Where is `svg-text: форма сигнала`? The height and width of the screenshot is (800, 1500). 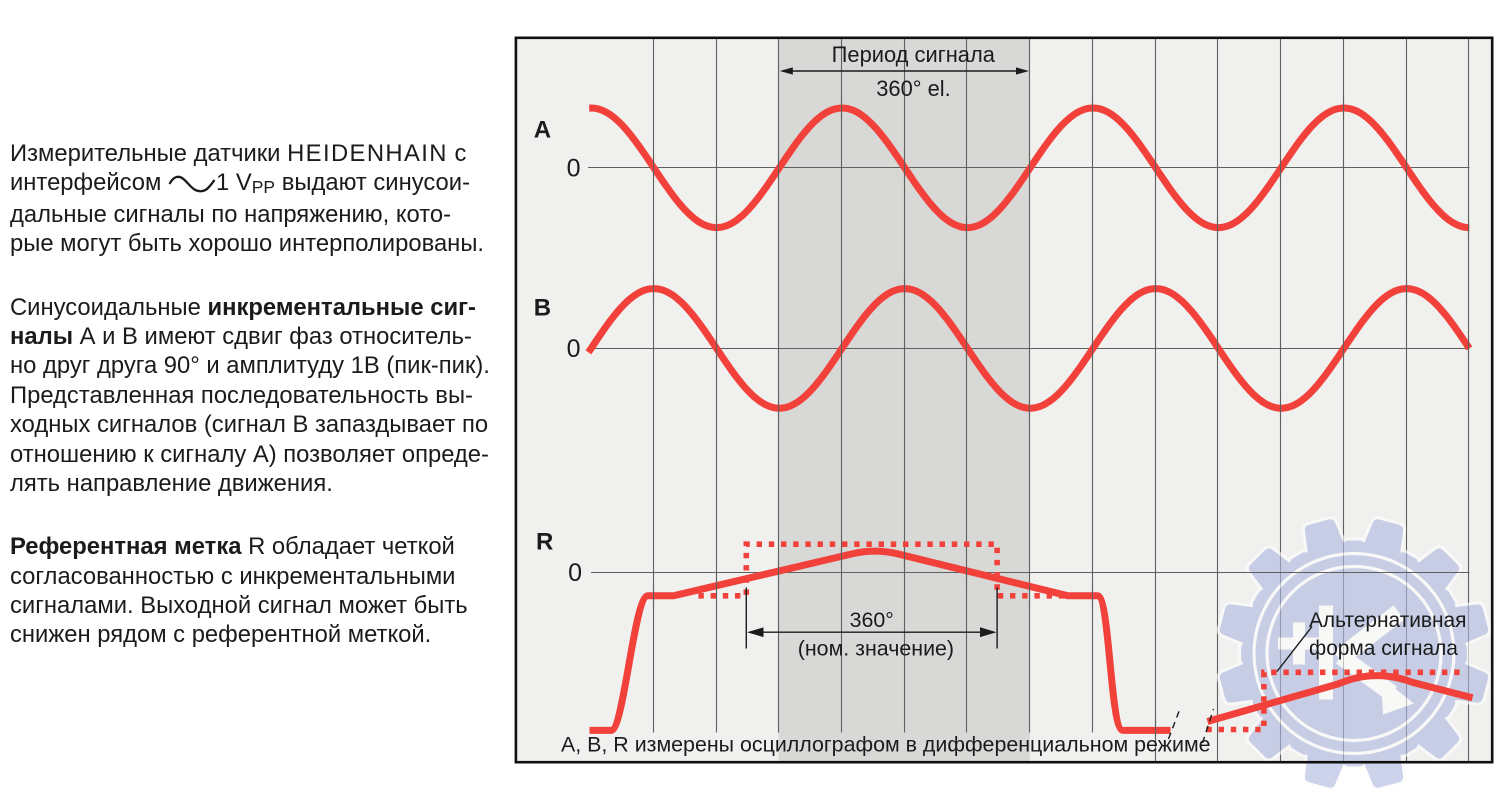 svg-text: форма сигнала is located at coordinates (1383, 648).